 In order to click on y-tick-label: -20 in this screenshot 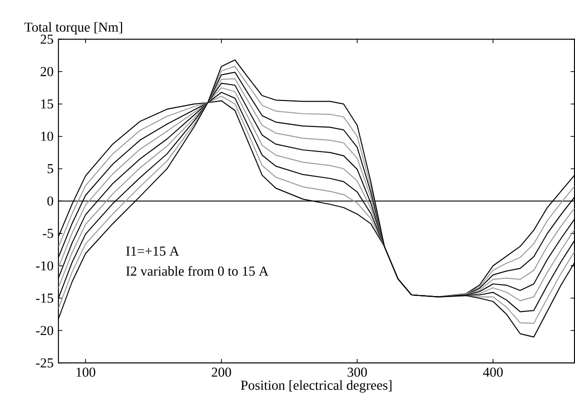, I will do `click(45, 330)`.